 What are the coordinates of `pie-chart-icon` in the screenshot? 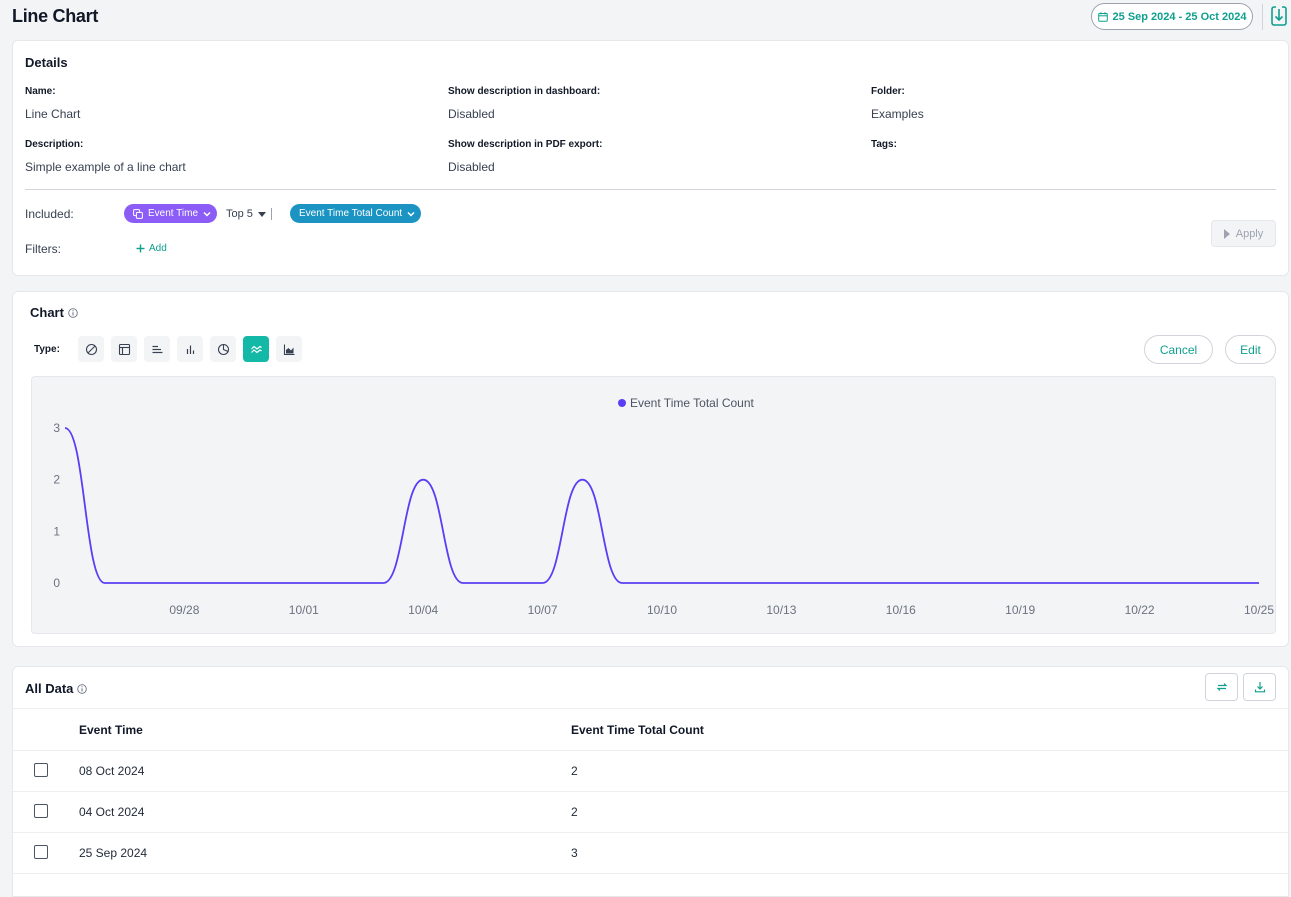 It's located at (223, 349).